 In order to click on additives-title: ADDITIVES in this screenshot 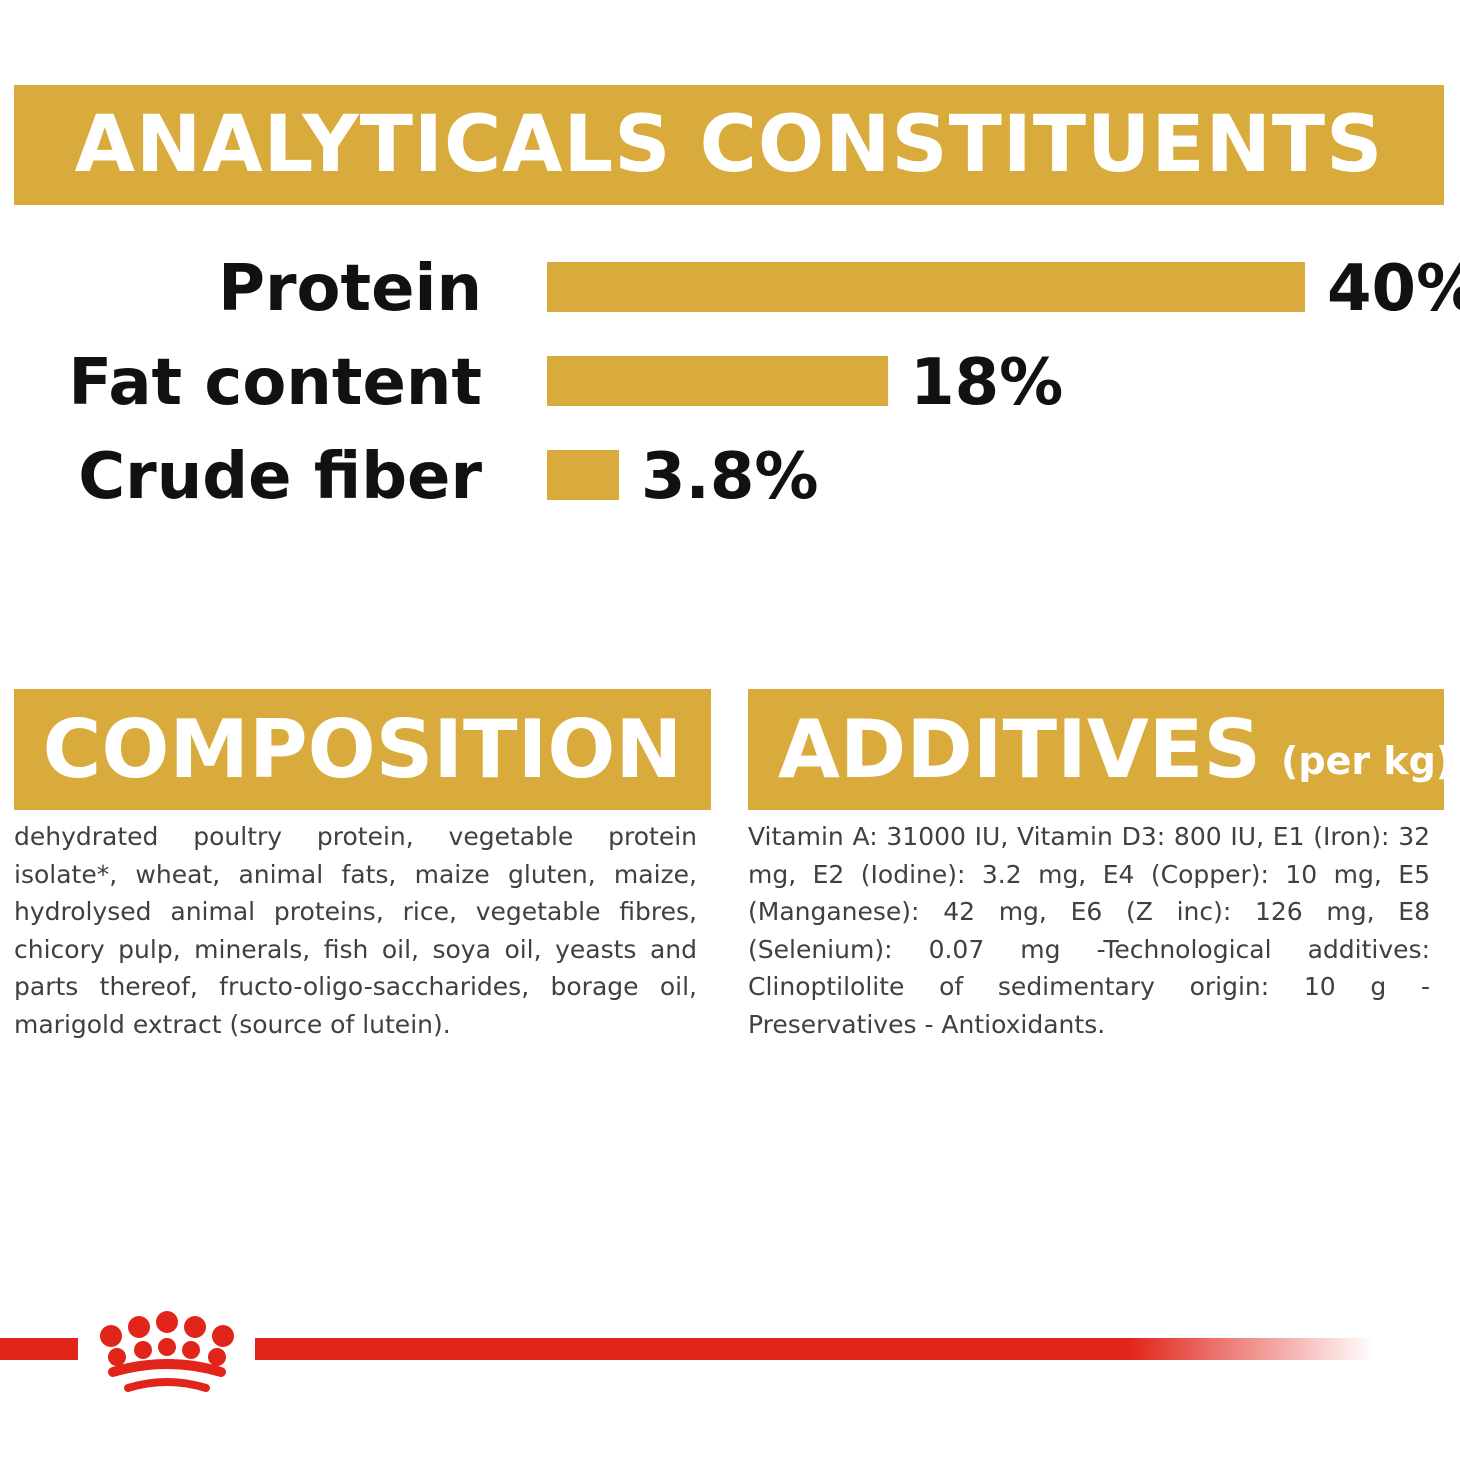, I will do `click(1020, 749)`.